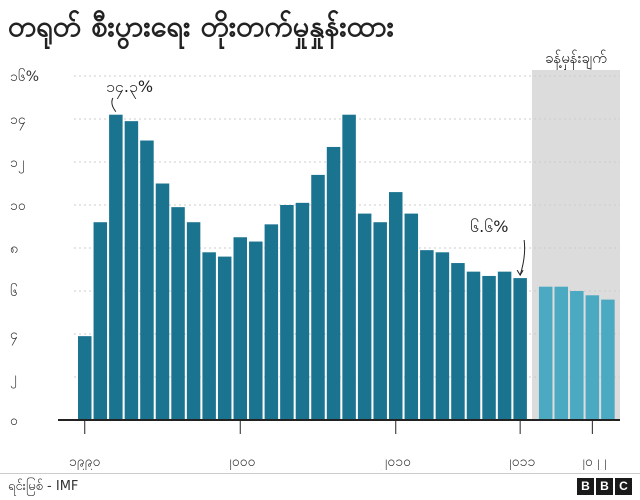  What do you see at coordinates (14, 292) in the screenshot?
I see `y-tick-label: ၆` at bounding box center [14, 292].